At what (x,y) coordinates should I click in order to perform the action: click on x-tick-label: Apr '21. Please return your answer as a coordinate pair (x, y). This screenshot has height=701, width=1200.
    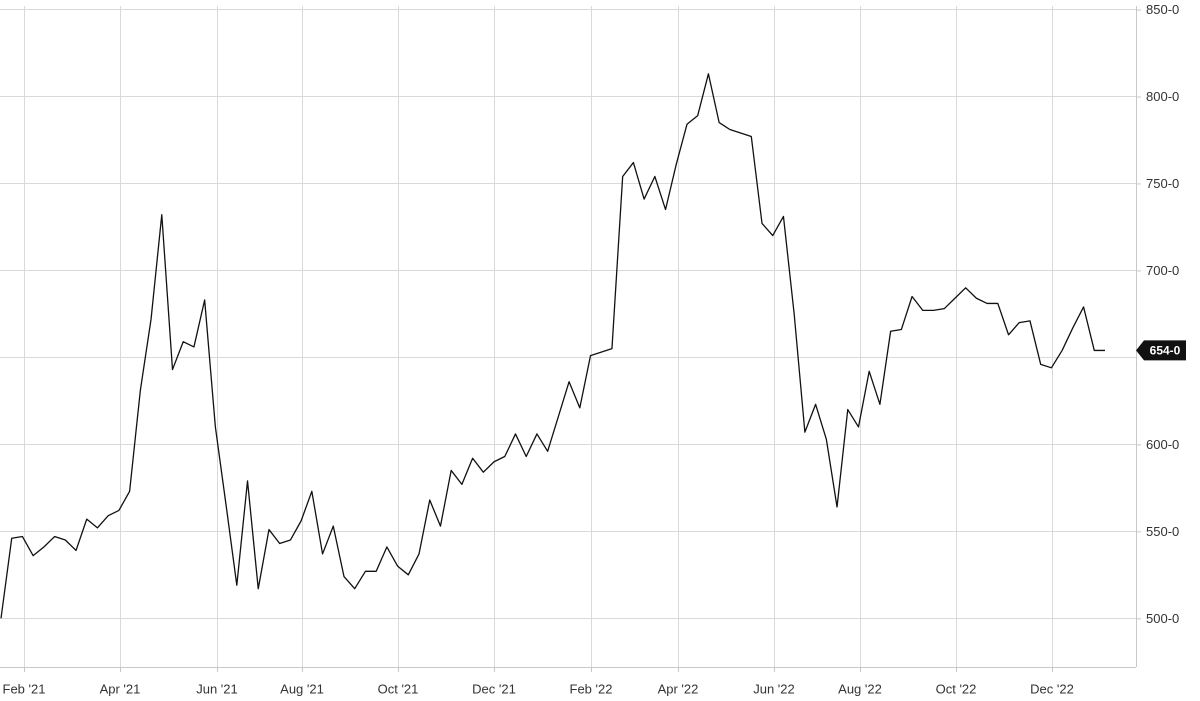
    Looking at the image, I should click on (120, 689).